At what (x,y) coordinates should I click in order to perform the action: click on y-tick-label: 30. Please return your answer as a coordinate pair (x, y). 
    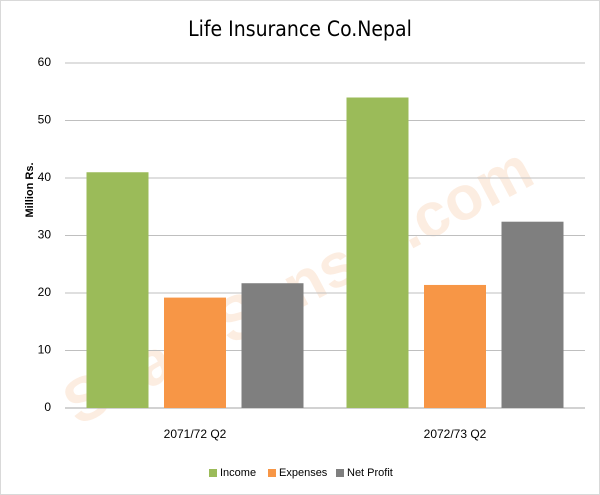
    Looking at the image, I should click on (45, 235).